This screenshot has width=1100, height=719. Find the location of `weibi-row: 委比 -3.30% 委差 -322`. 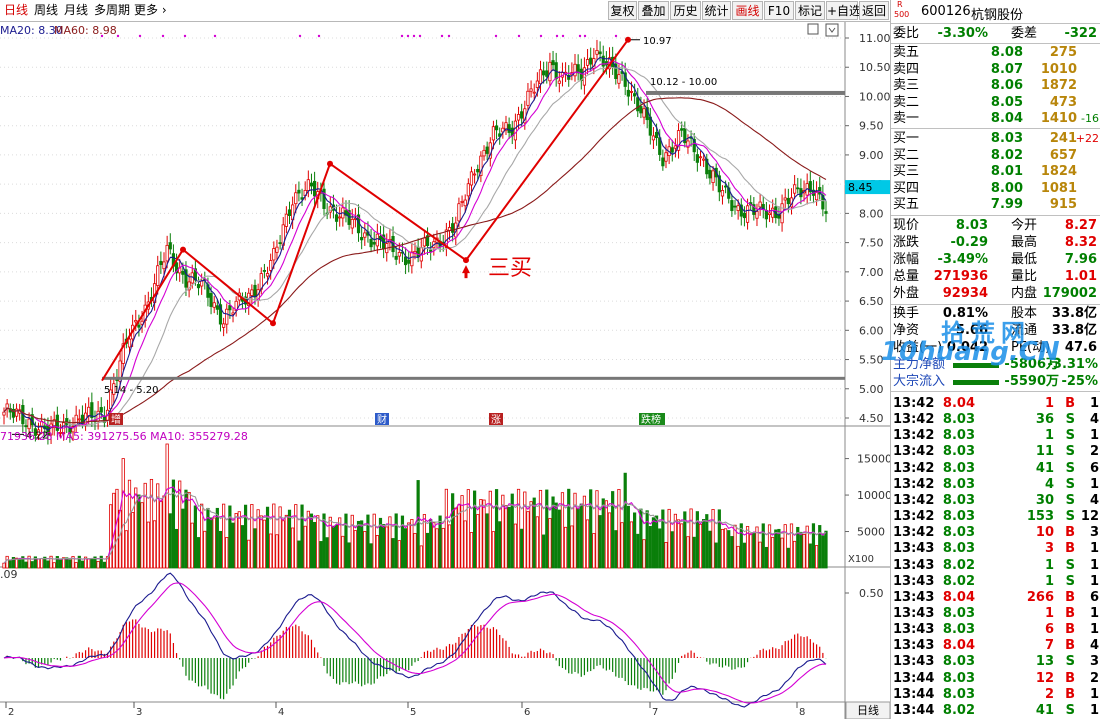

weibi-row: 委比 -3.30% 委差 -322 is located at coordinates (995, 34).